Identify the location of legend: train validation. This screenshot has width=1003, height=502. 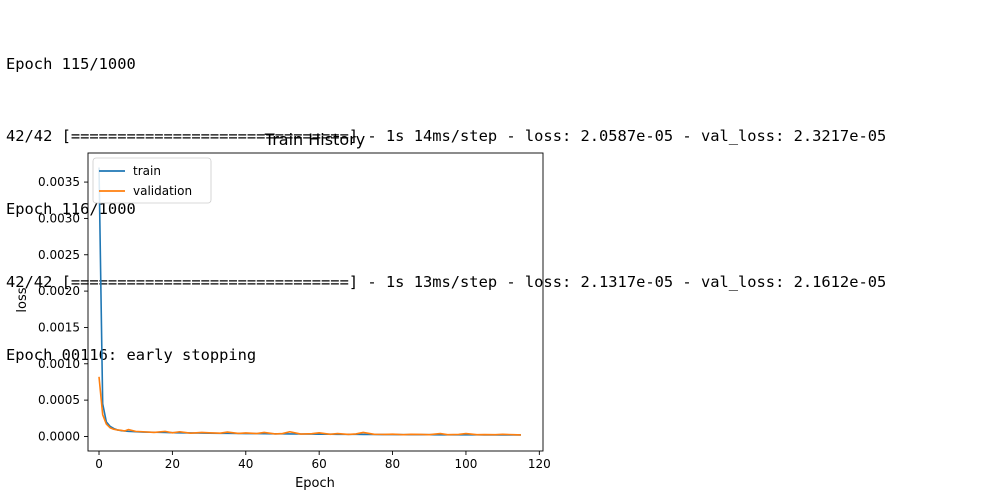
(152, 180).